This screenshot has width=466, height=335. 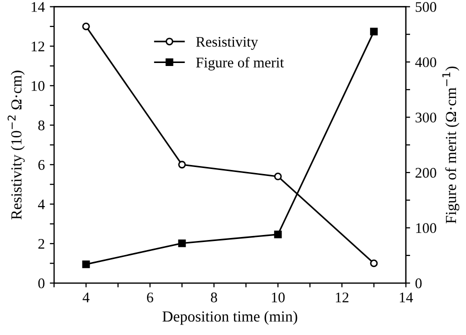 What do you see at coordinates (426, 7) in the screenshot?
I see `y2-tick-label: 500` at bounding box center [426, 7].